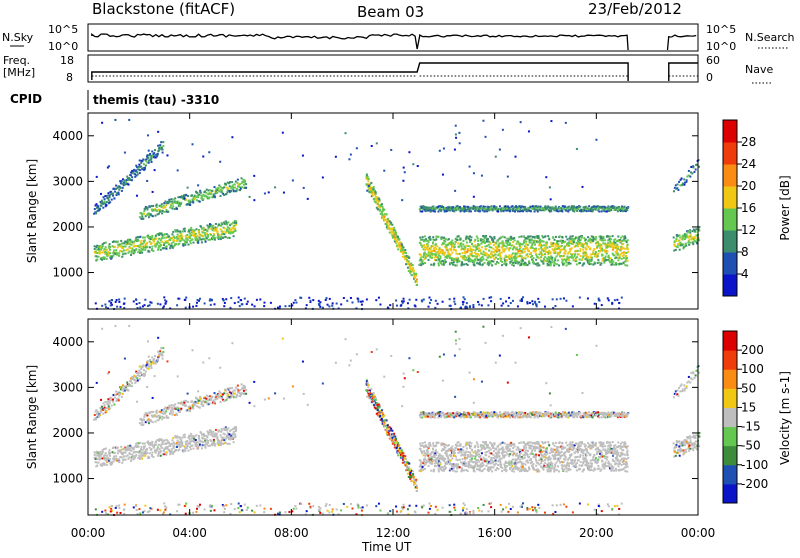 Image resolution: width=800 pixels, height=558 pixels. I want to click on nsearch-tick-bottom: 10^0, so click(721, 46).